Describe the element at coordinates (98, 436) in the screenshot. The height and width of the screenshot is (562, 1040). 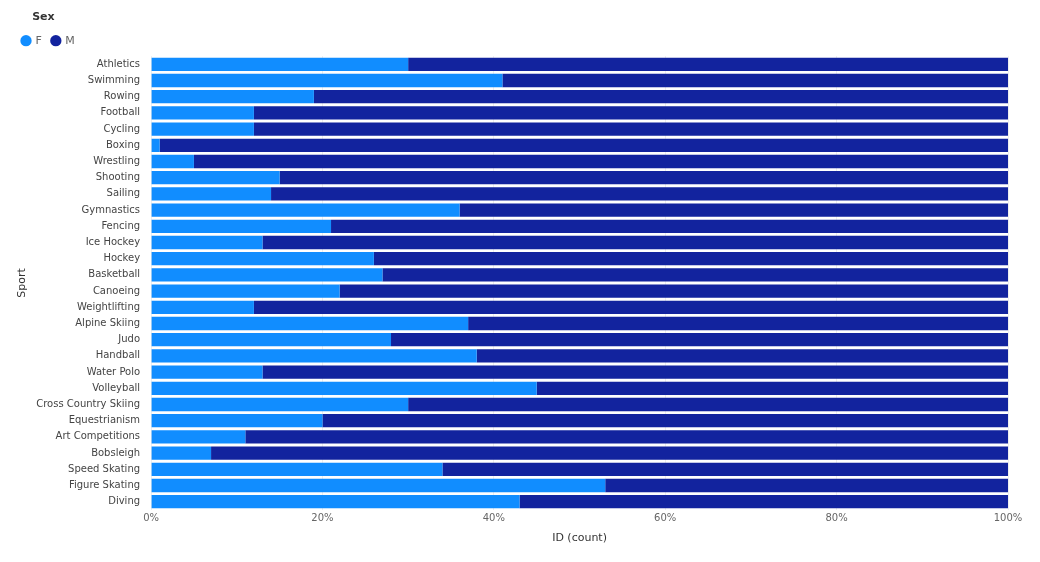
I see `y-tick-label: Art Competitions` at that location.